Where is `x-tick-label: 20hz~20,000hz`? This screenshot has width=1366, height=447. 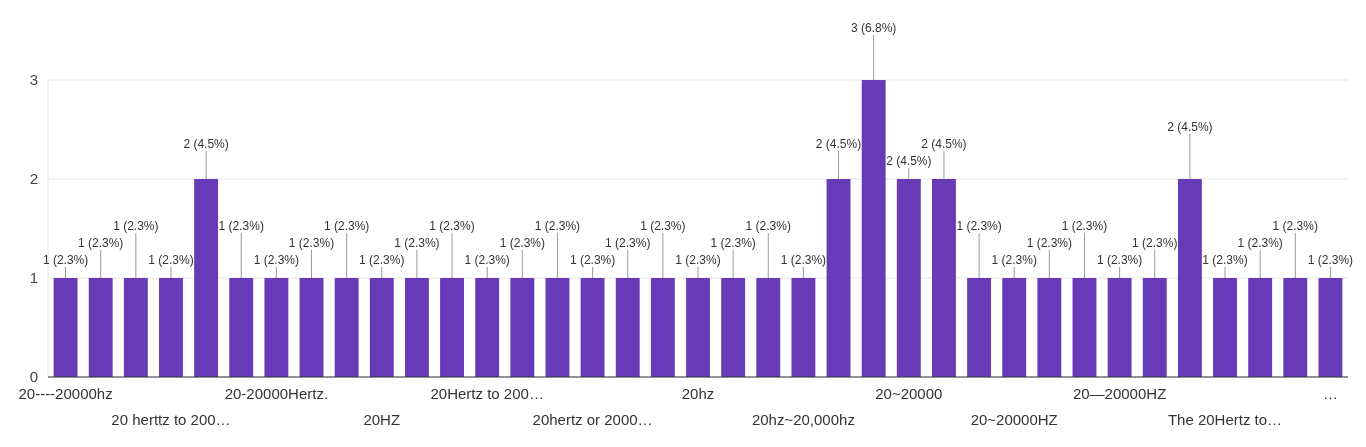 x-tick-label: 20hz~20,000hz is located at coordinates (803, 419).